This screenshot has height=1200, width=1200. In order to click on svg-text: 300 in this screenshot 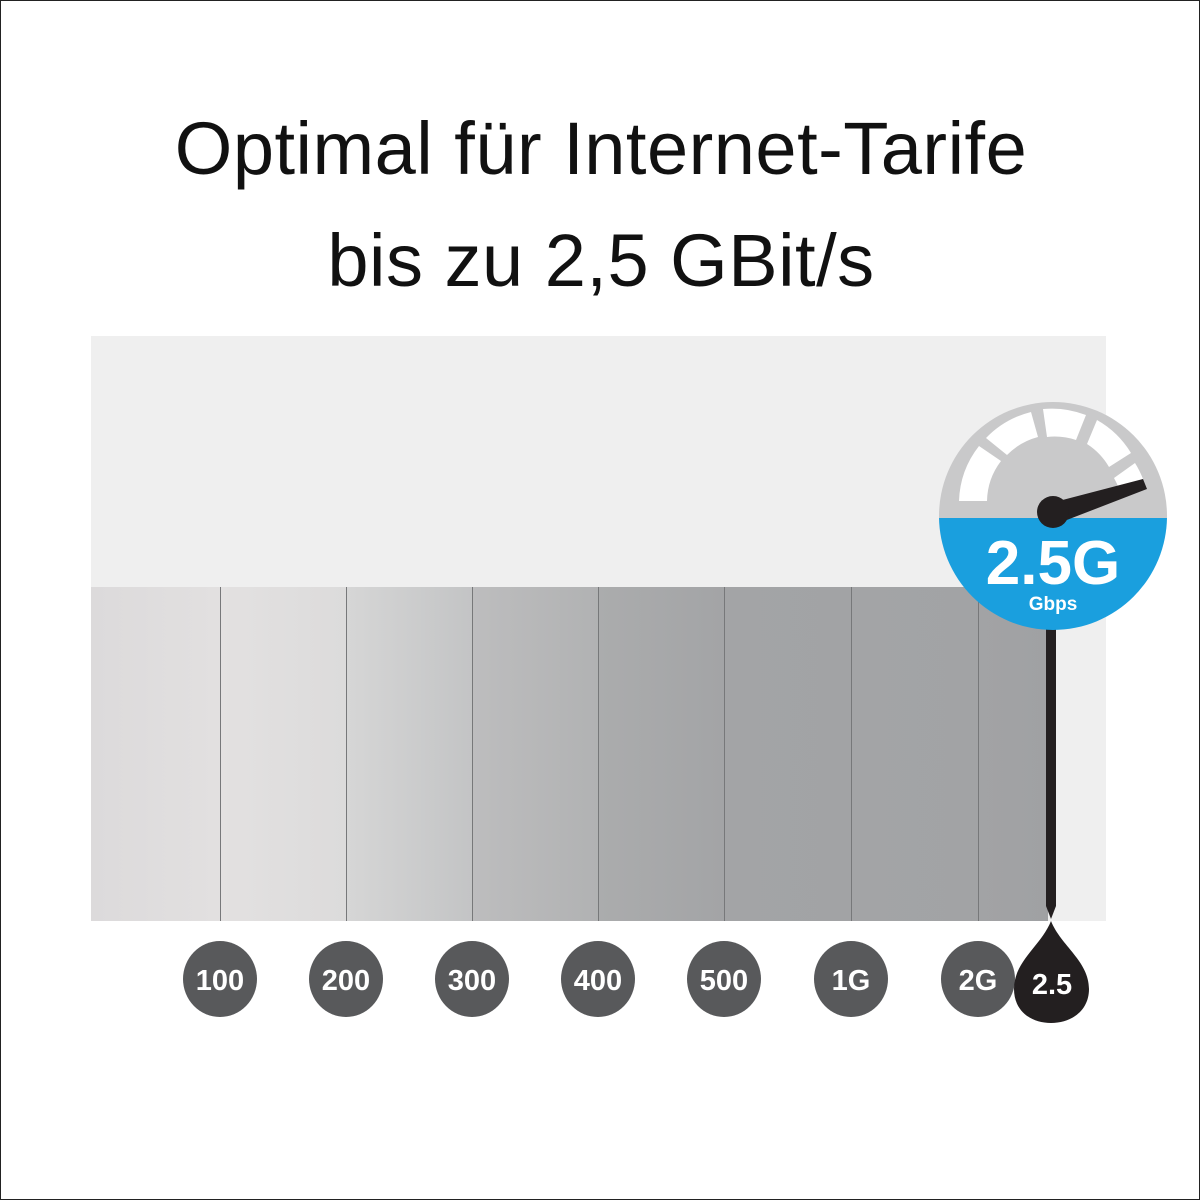, I will do `click(472, 981)`.